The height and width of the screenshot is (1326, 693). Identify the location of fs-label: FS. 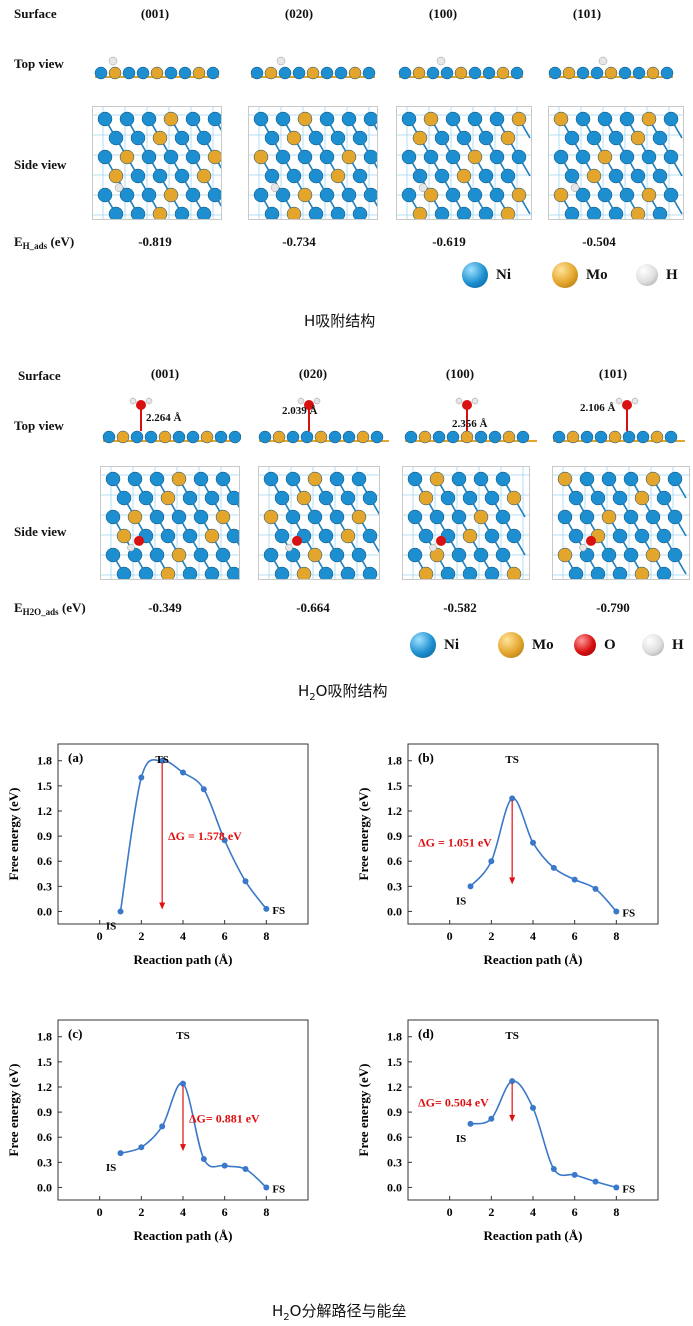
(278, 1189).